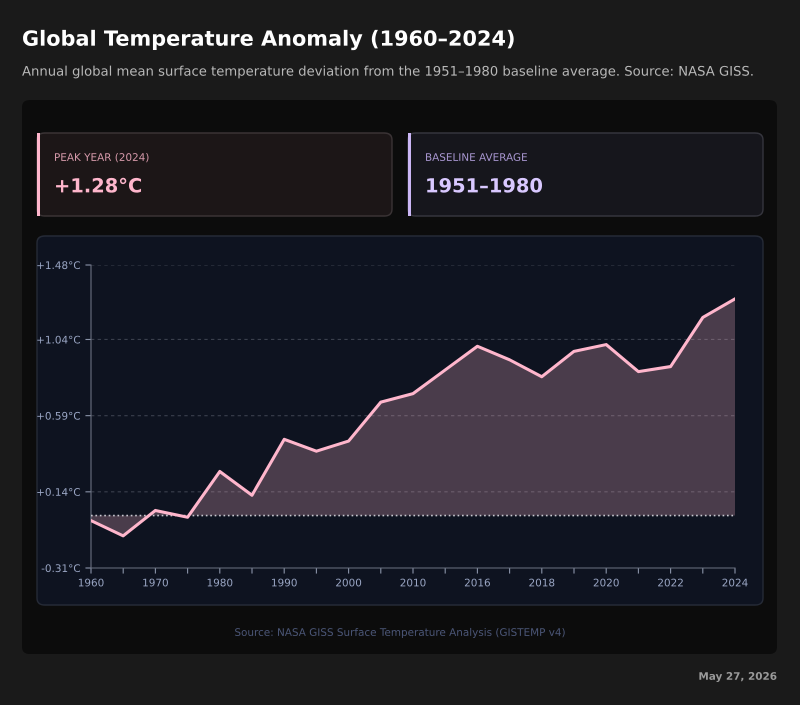 The height and width of the screenshot is (705, 800). Describe the element at coordinates (606, 582) in the screenshot. I see `x-tick-label: 2020` at that location.